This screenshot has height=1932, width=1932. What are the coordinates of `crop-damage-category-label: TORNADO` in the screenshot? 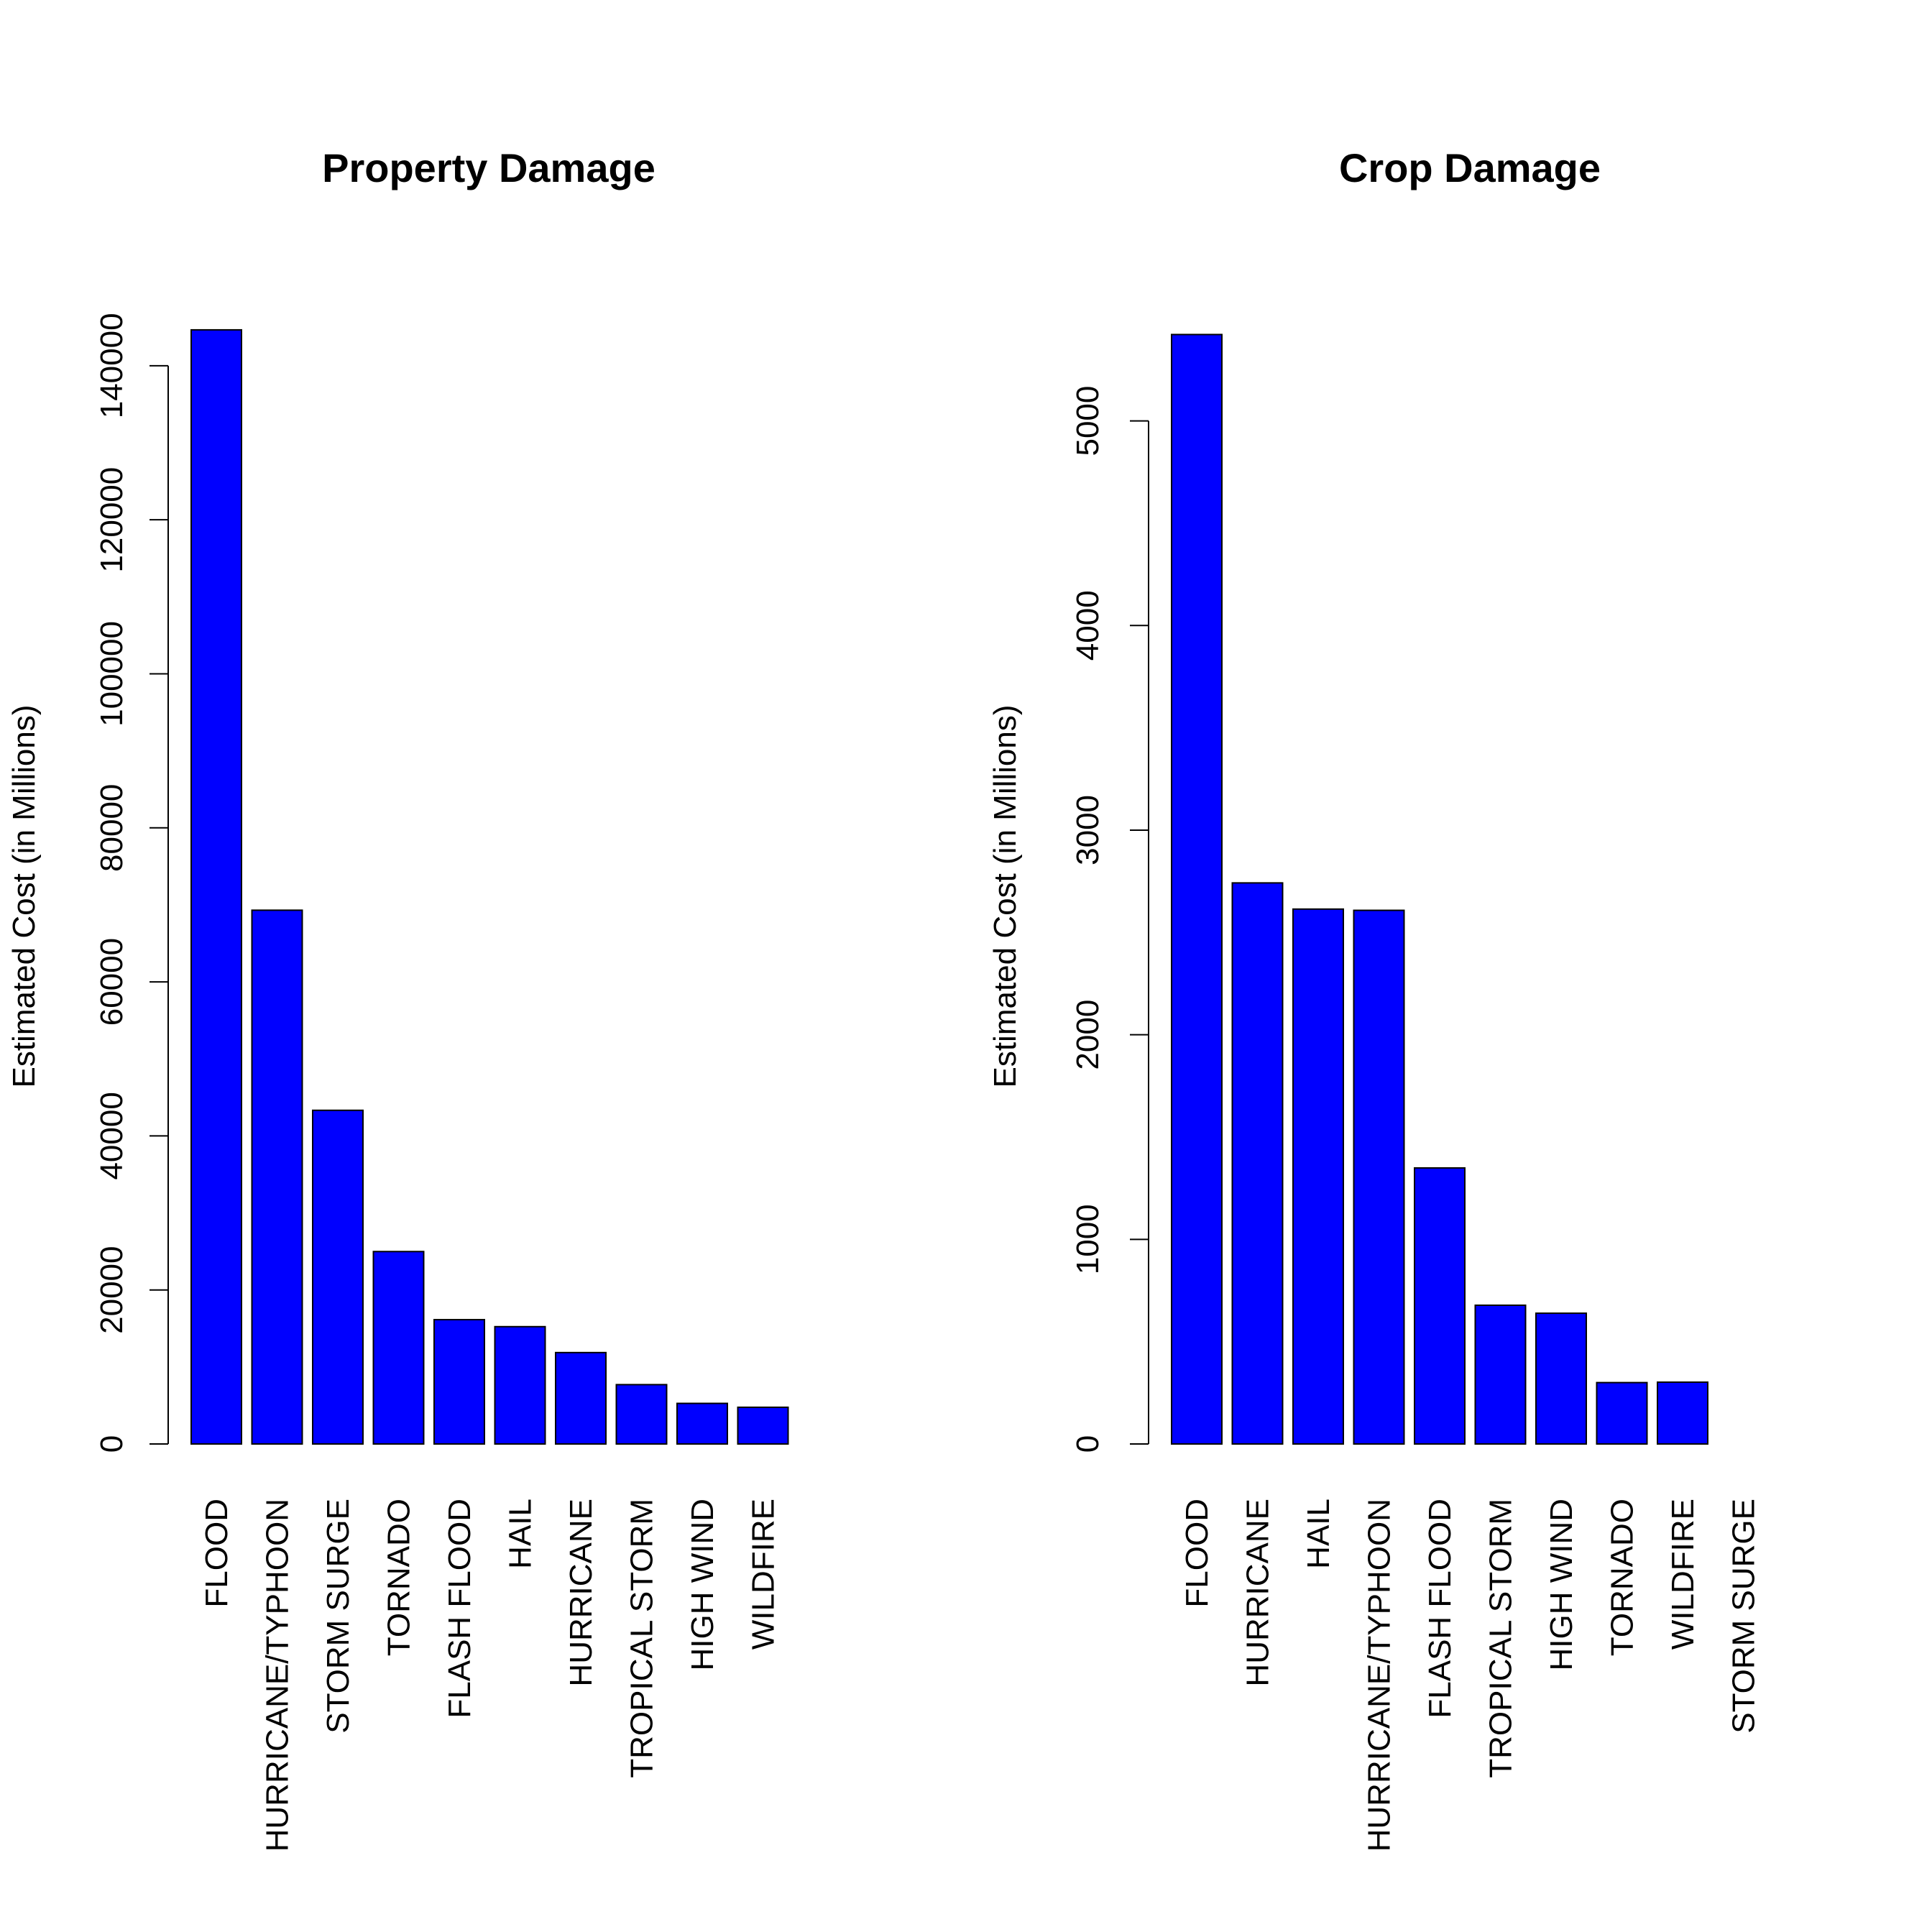 It's located at (1622, 1577).